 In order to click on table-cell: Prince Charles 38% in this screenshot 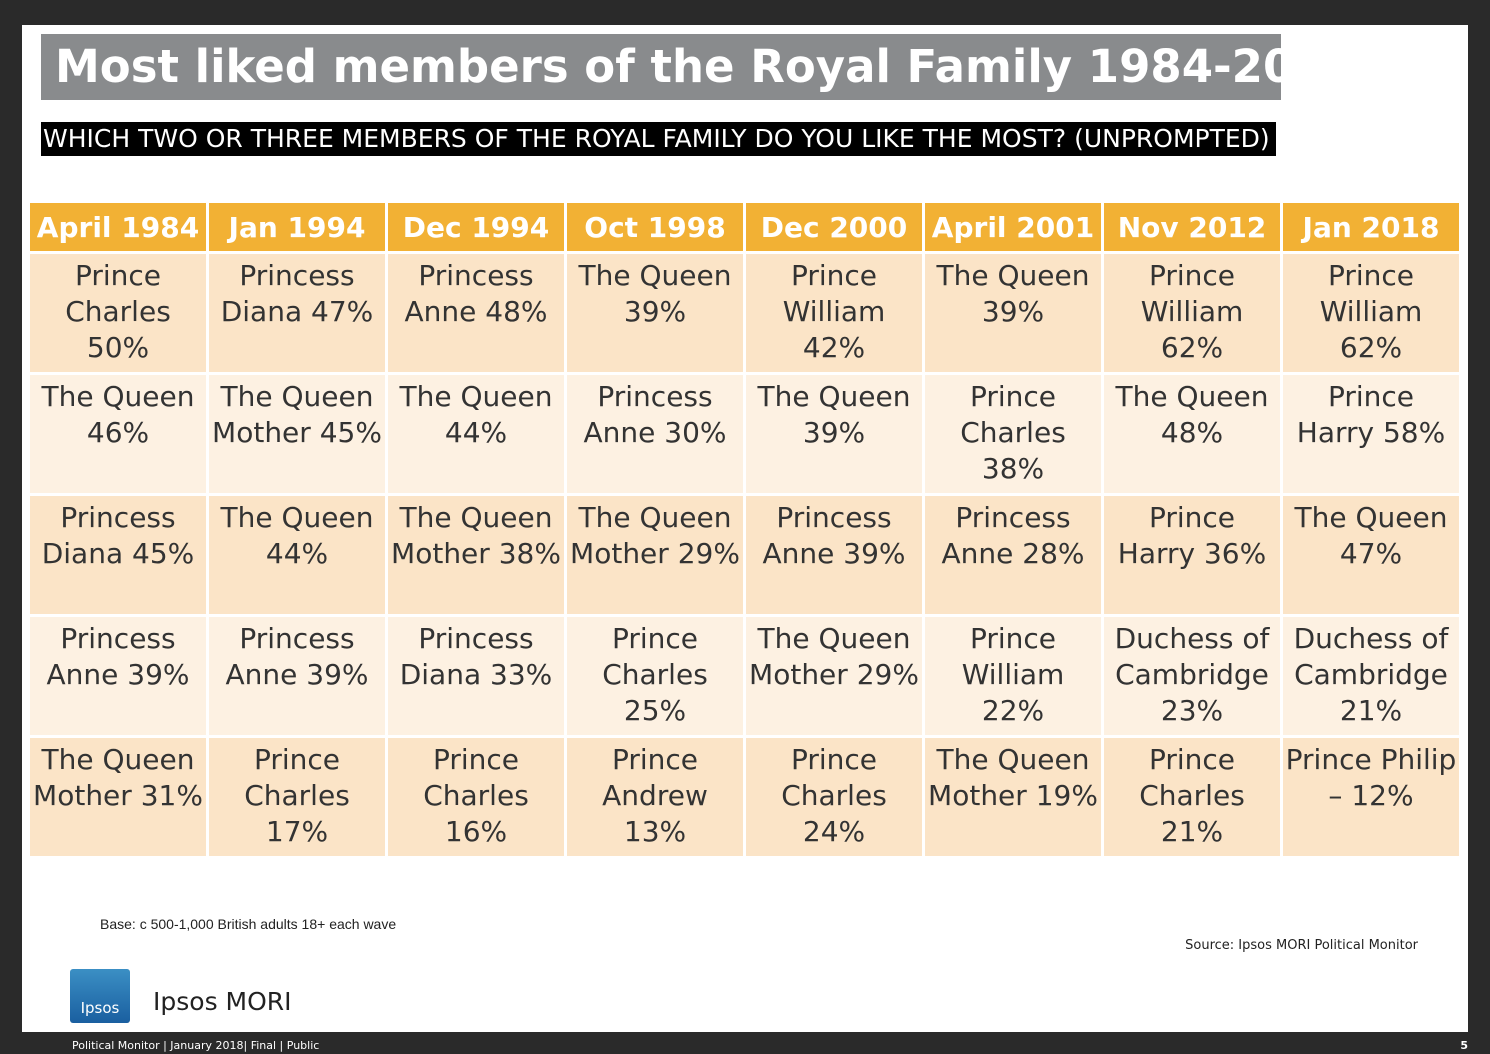, I will do `click(1013, 434)`.